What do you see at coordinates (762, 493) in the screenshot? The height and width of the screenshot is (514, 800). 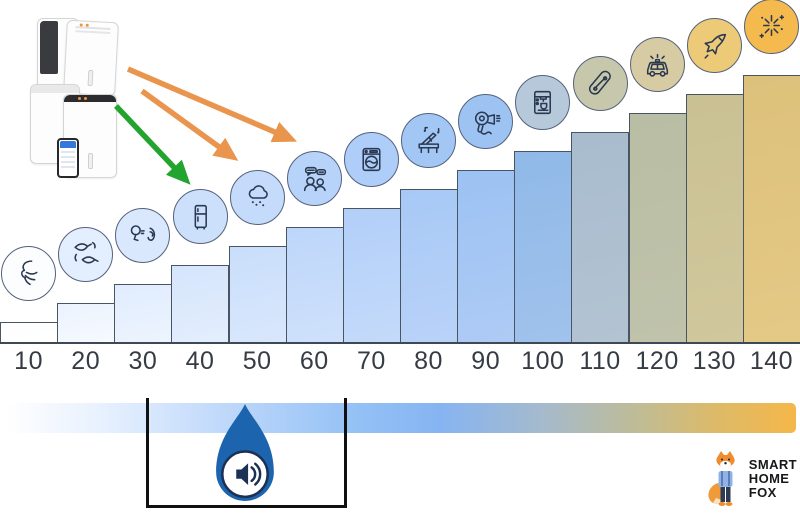 I see `logo-line-fox: FOX` at bounding box center [762, 493].